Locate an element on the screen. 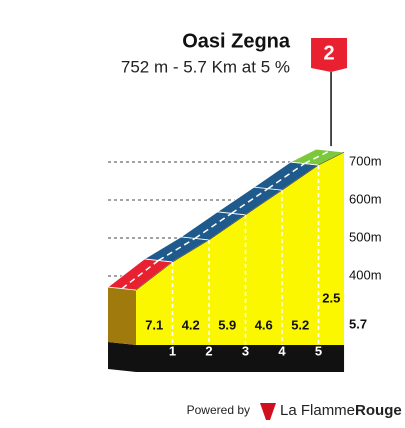 The width and height of the screenshot is (405, 428). flag-label: 2 is located at coordinates (328, 53).